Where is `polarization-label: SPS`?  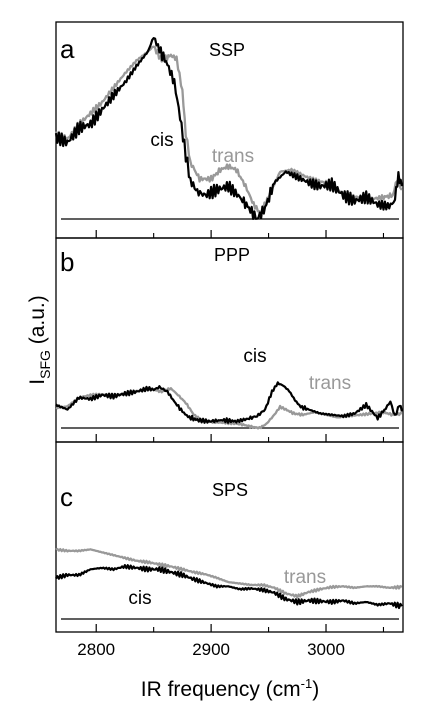 polarization-label: SPS is located at coordinates (230, 490).